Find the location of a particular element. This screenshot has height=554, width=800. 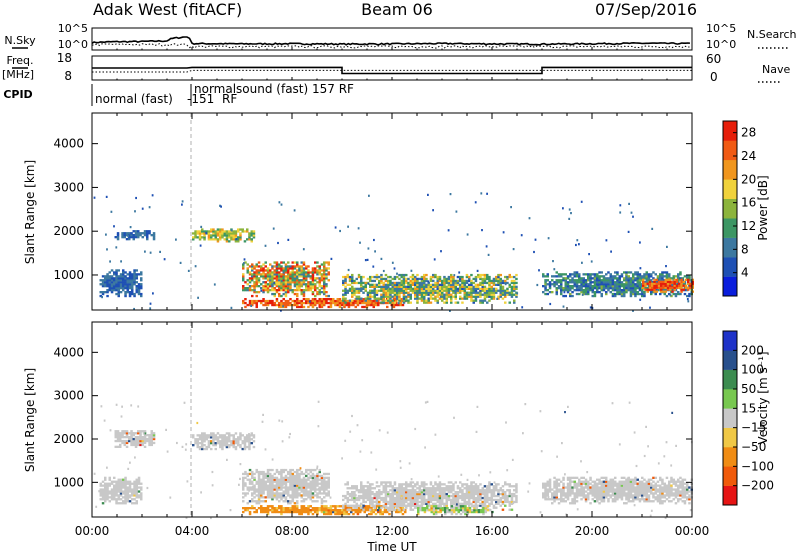

power-colorbar-frame is located at coordinates (730, 208).